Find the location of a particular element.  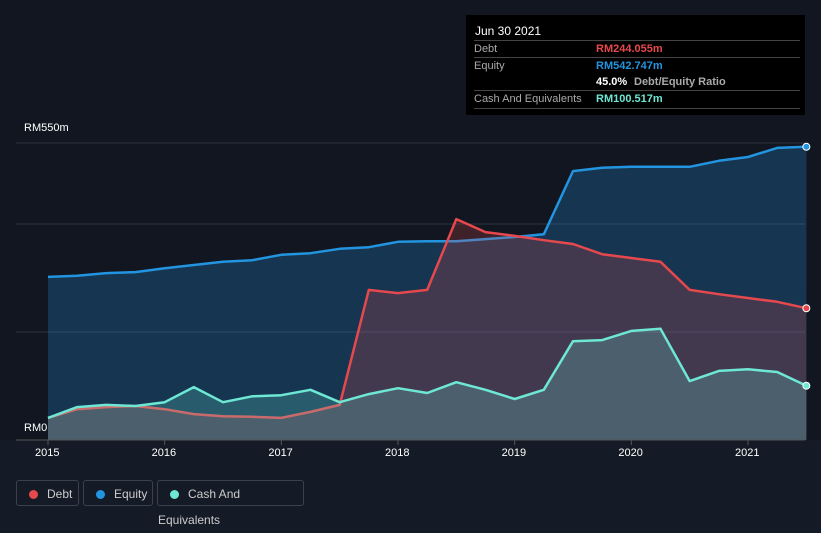

legend-equity: Equity is located at coordinates (118, 493).